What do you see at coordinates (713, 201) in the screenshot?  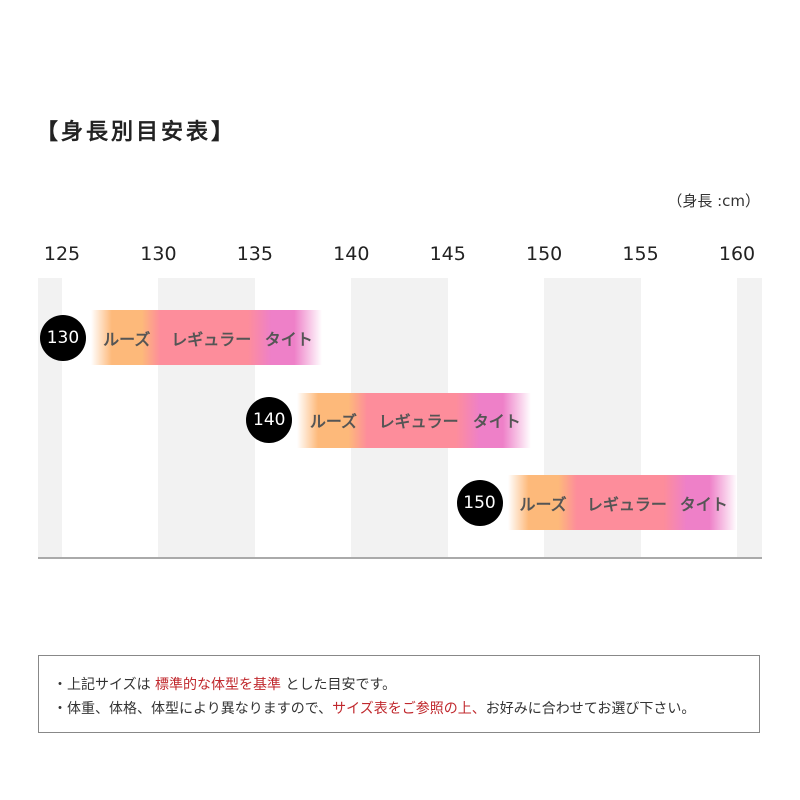 I see `unit-label: （身長 :cm）` at bounding box center [713, 201].